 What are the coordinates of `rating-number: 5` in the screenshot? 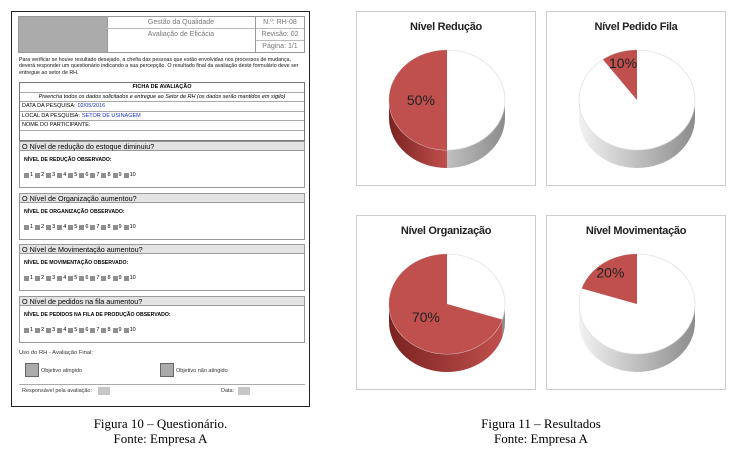 It's located at (76, 227).